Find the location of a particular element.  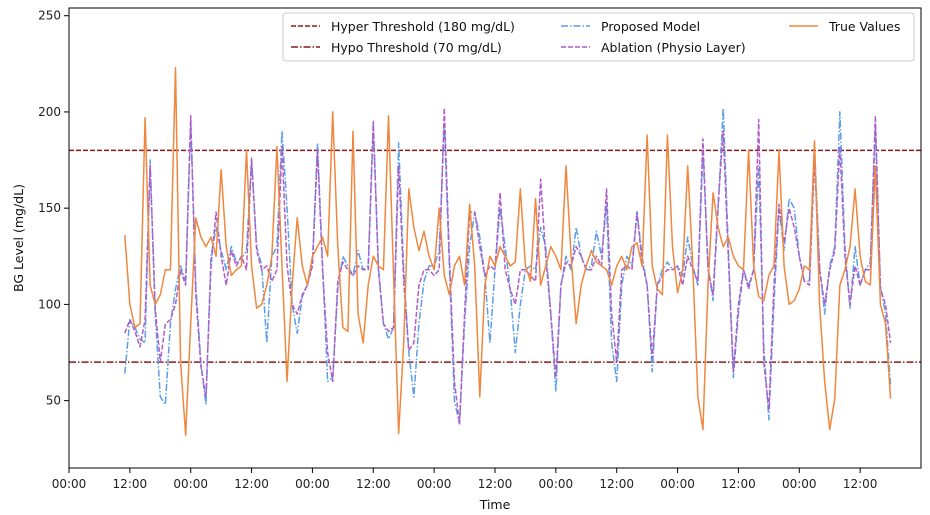

legend-label-true: True Values is located at coordinates (864, 26).